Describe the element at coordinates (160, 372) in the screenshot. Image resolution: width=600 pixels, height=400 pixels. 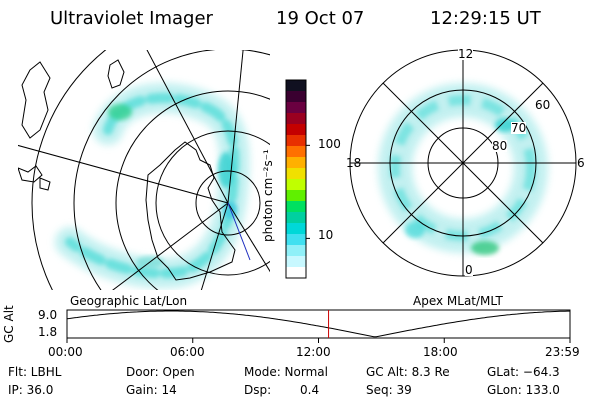
I see `info-door: Door: Open` at that location.